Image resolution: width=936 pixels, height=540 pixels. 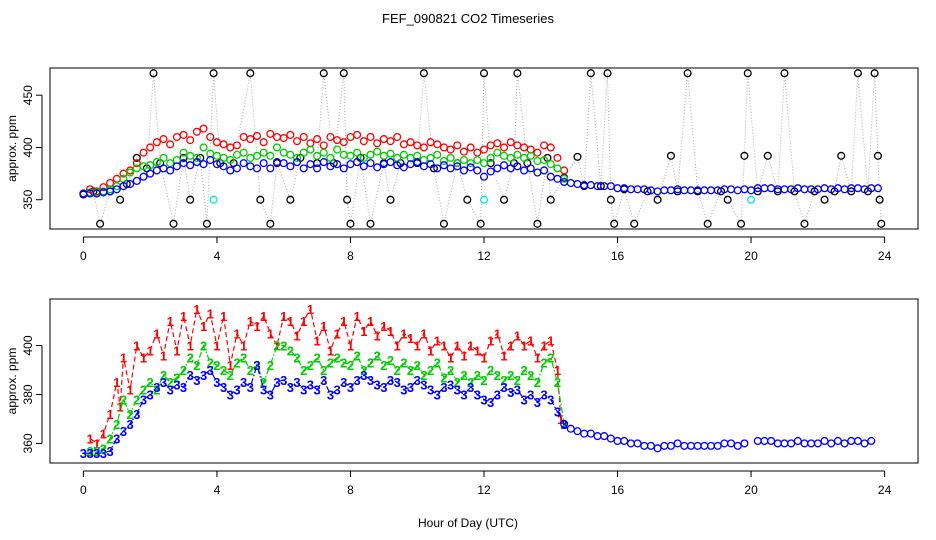 I want to click on x-tick-label: 0, so click(x=83, y=490).